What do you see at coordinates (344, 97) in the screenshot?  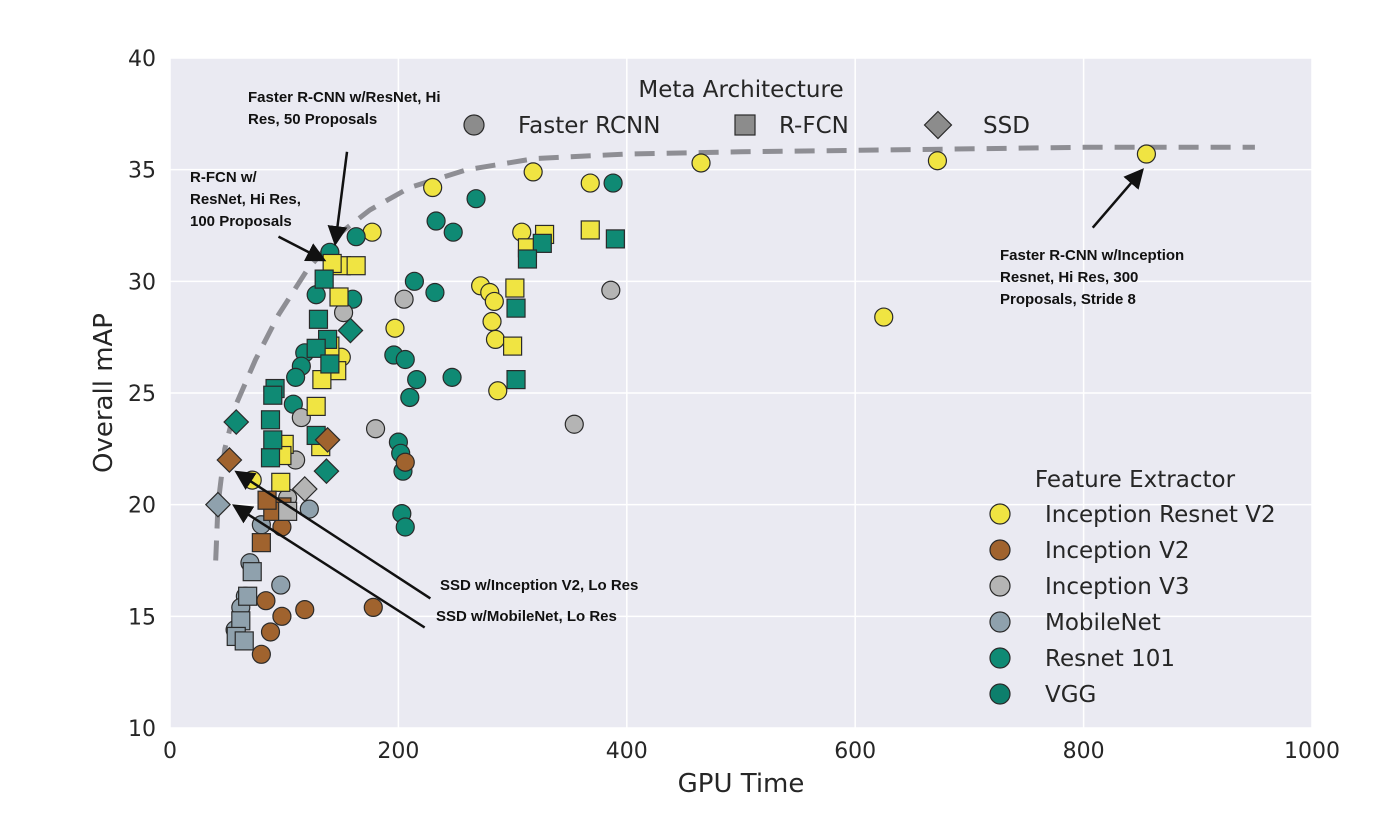 I see `annotation-text: Faster R-CNN w/ResNet, Hi` at bounding box center [344, 97].